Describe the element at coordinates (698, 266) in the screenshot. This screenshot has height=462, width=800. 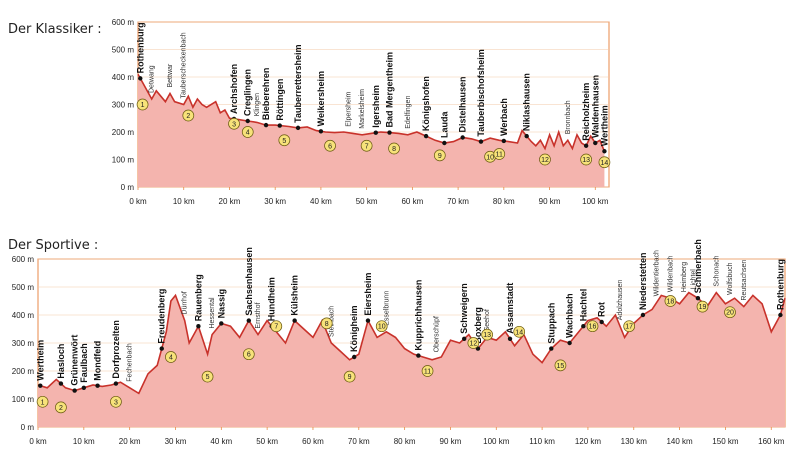
I see `sportive-town-label: Schmerbach` at that location.